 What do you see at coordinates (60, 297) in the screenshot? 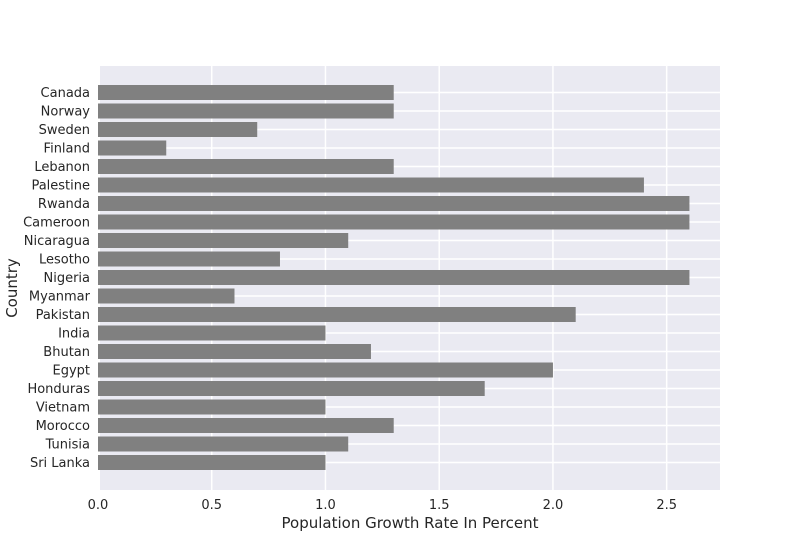
I see `y-tick-label-myanmar: Myanmar` at bounding box center [60, 297].